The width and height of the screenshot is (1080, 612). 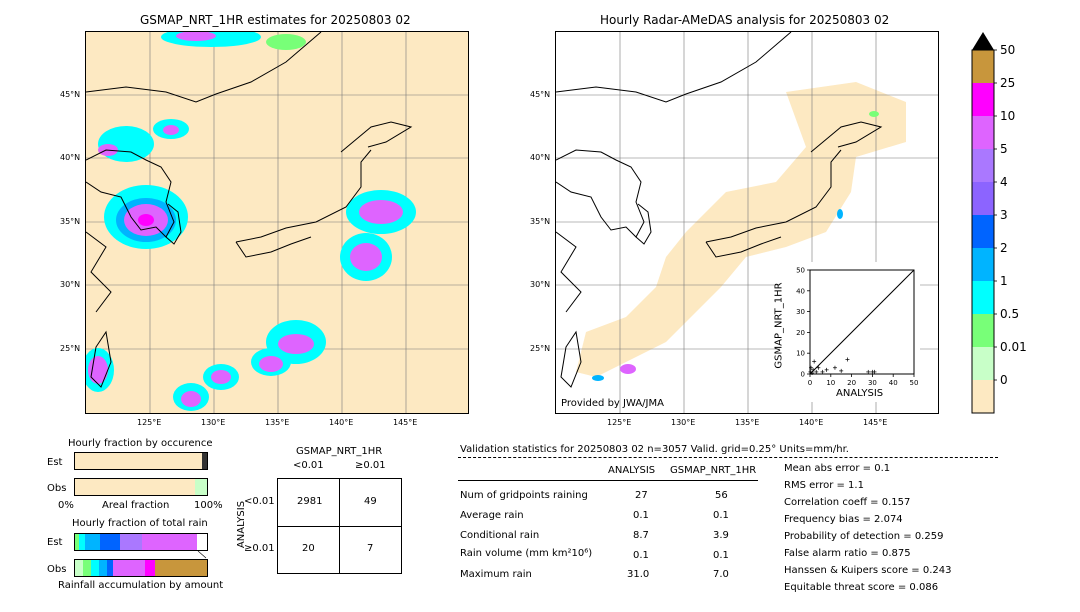 I want to click on contingency-row-header: ≥0.01, so click(x=259, y=548).